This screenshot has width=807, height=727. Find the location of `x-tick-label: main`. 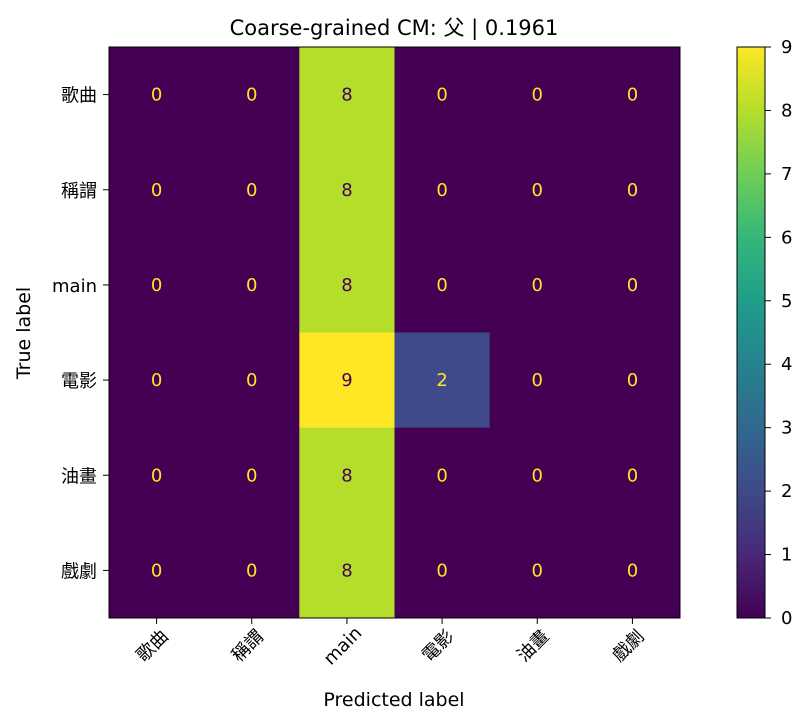

x-tick-label: main is located at coordinates (343, 646).